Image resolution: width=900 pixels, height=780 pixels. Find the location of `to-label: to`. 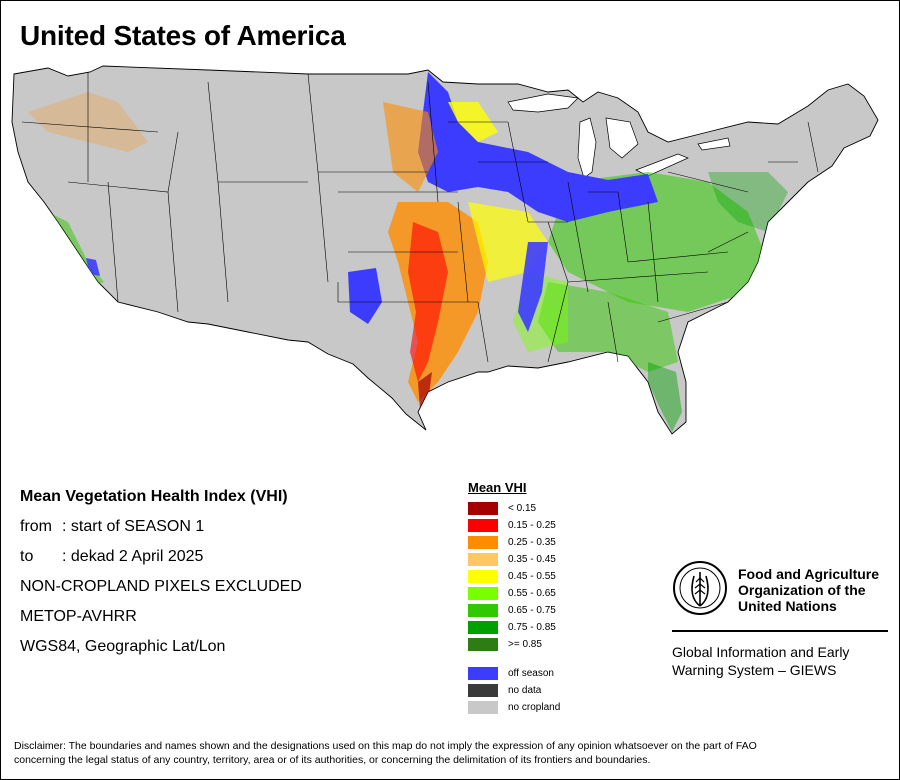

to-label: to is located at coordinates (27, 556).